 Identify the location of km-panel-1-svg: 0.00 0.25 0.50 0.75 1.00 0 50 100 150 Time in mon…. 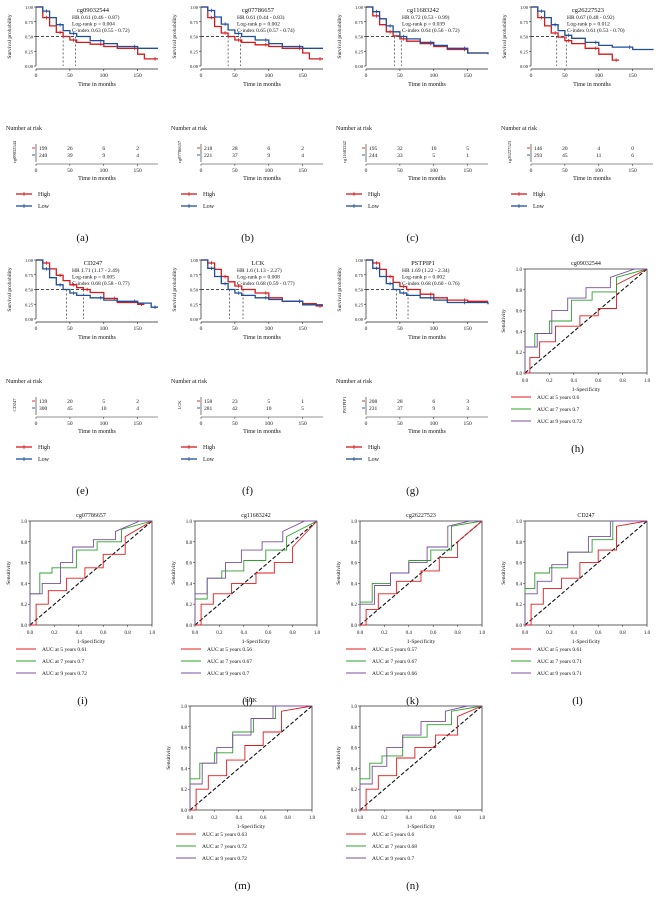
(247, 107).